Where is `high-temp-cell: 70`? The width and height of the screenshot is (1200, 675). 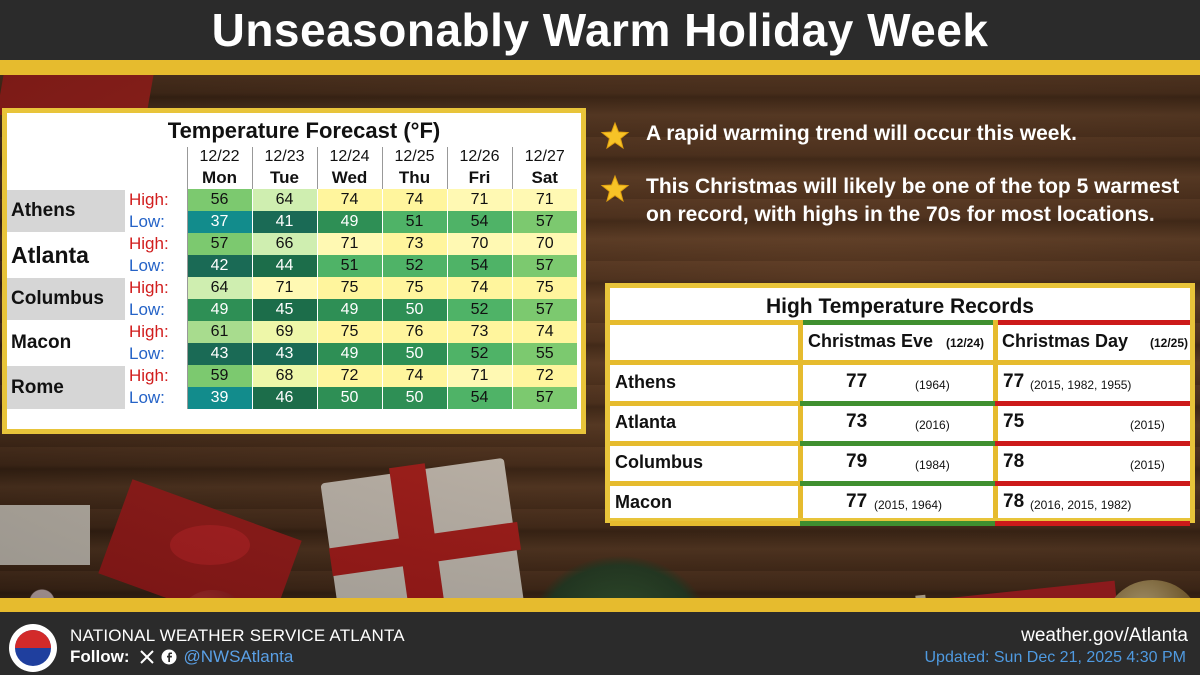
high-temp-cell: 70 is located at coordinates (544, 244).